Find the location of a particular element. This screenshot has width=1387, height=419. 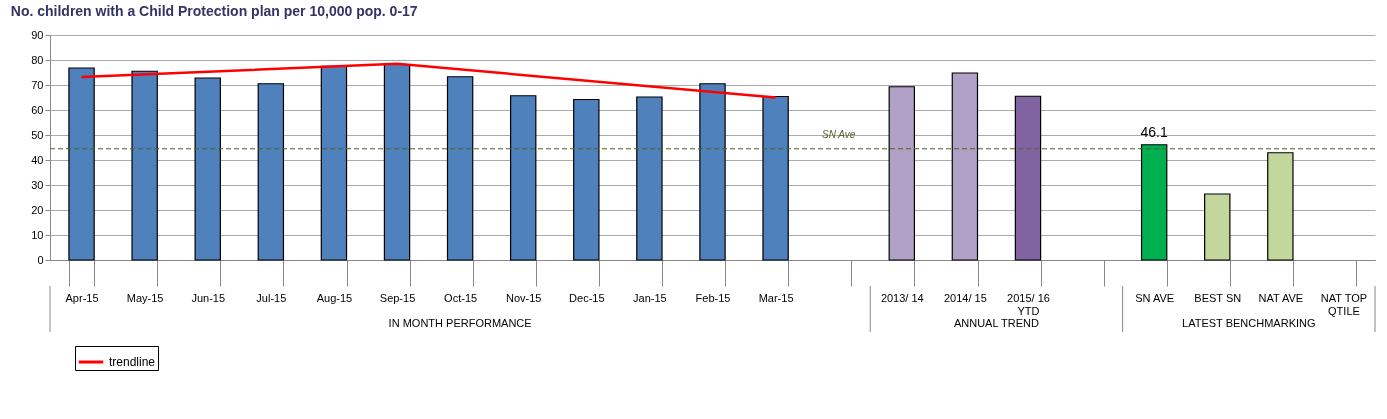

x-tick-label: Apr-15 is located at coordinates (82, 297).